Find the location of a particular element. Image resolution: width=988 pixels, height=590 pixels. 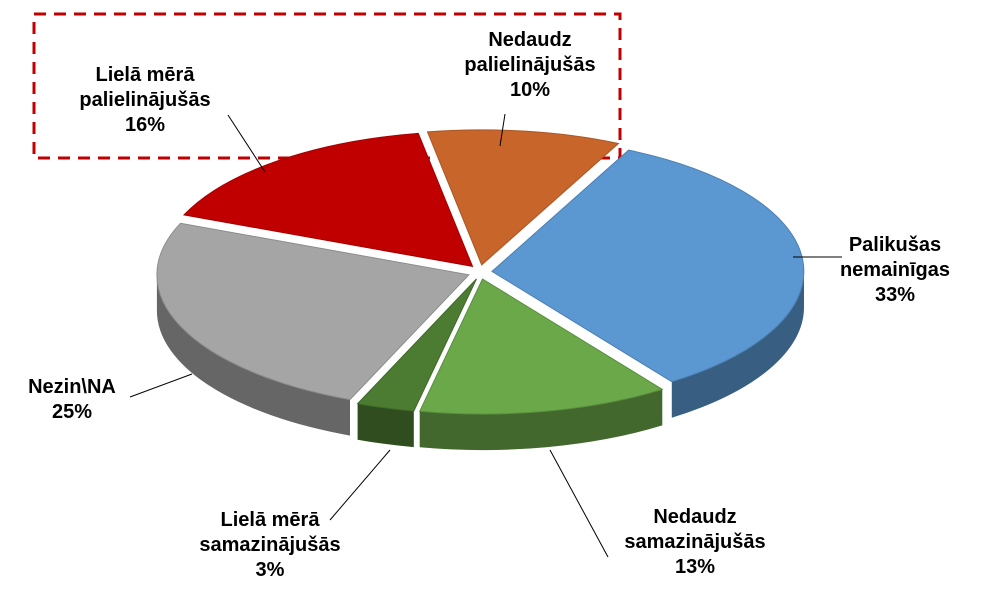

slice-name: Lielā mērā palielinājušās is located at coordinates (145, 87).